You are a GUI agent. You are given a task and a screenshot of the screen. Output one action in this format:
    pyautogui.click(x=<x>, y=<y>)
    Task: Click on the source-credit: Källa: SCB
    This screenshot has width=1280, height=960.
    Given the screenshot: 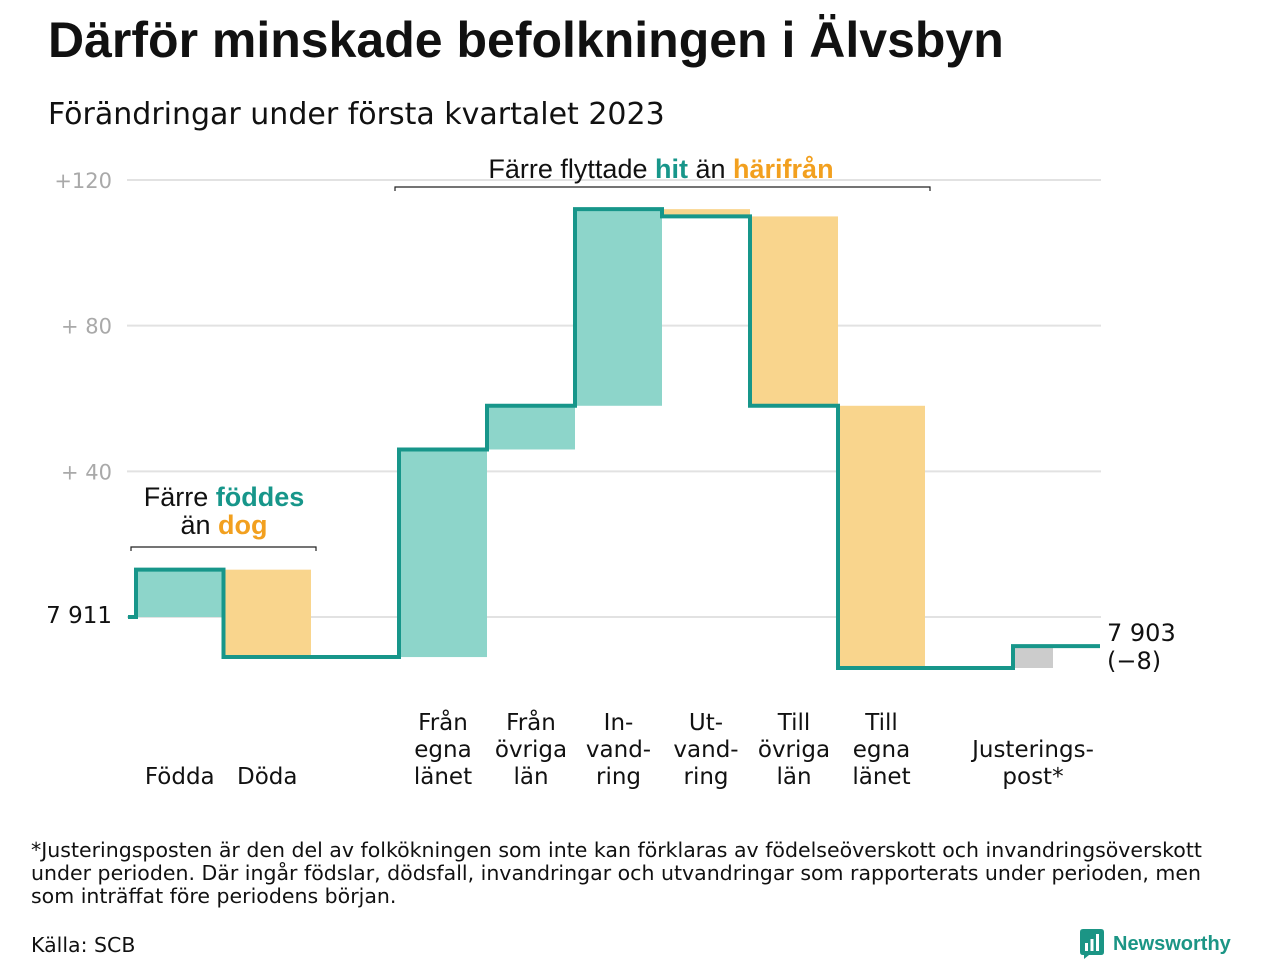 What is the action you would take?
    pyautogui.click(x=83, y=945)
    